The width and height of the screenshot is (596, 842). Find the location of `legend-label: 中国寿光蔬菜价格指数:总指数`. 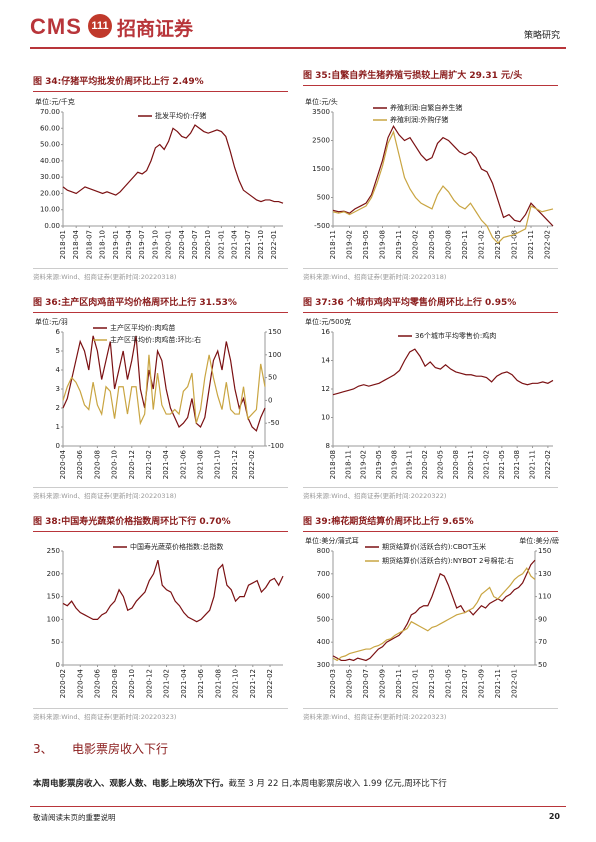

legend-label: 中国寿光蔬菜价格指数:总指数 is located at coordinates (176, 546).